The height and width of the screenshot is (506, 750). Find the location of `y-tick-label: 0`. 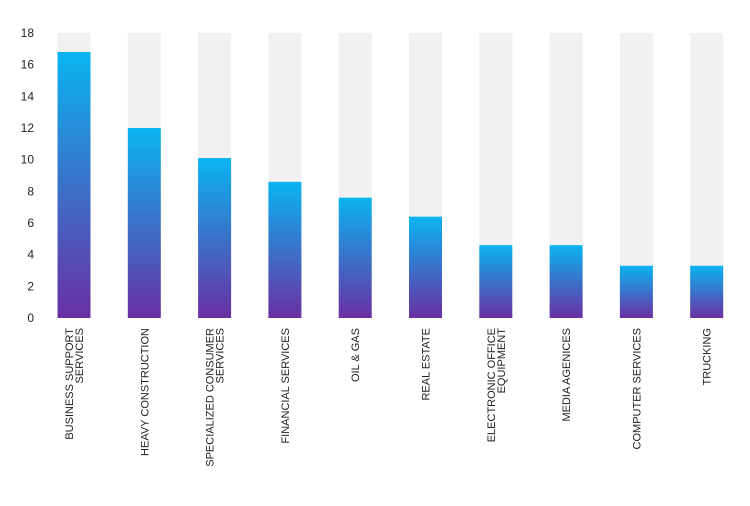

y-tick-label: 0 is located at coordinates (30, 318).